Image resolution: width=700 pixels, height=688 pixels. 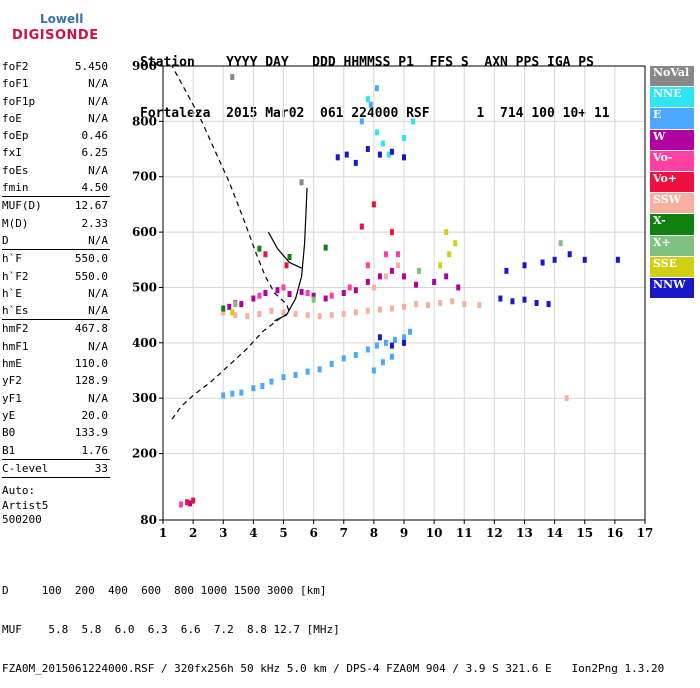 What do you see at coordinates (672, 183) in the screenshot?
I see `direction-legend: NoVal NNE E W Vo- Vo+ SSW X- X+ SSE NNW` at bounding box center [672, 183].